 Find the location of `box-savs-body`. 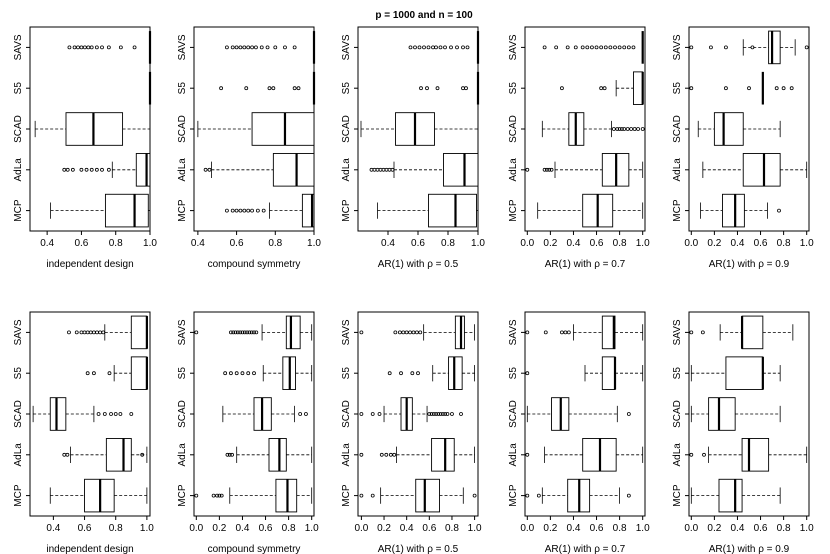

box-savs-body is located at coordinates (752, 332).